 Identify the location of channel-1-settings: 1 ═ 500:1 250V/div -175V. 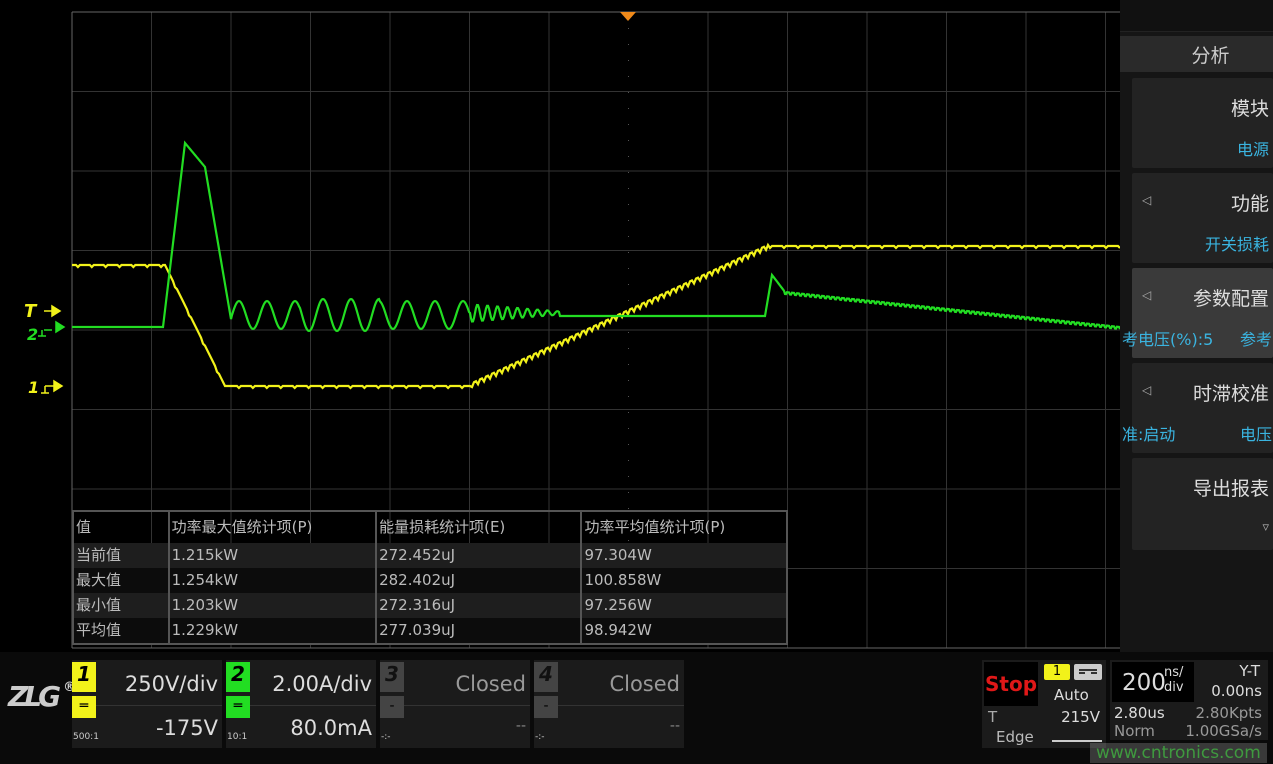
(147, 704).